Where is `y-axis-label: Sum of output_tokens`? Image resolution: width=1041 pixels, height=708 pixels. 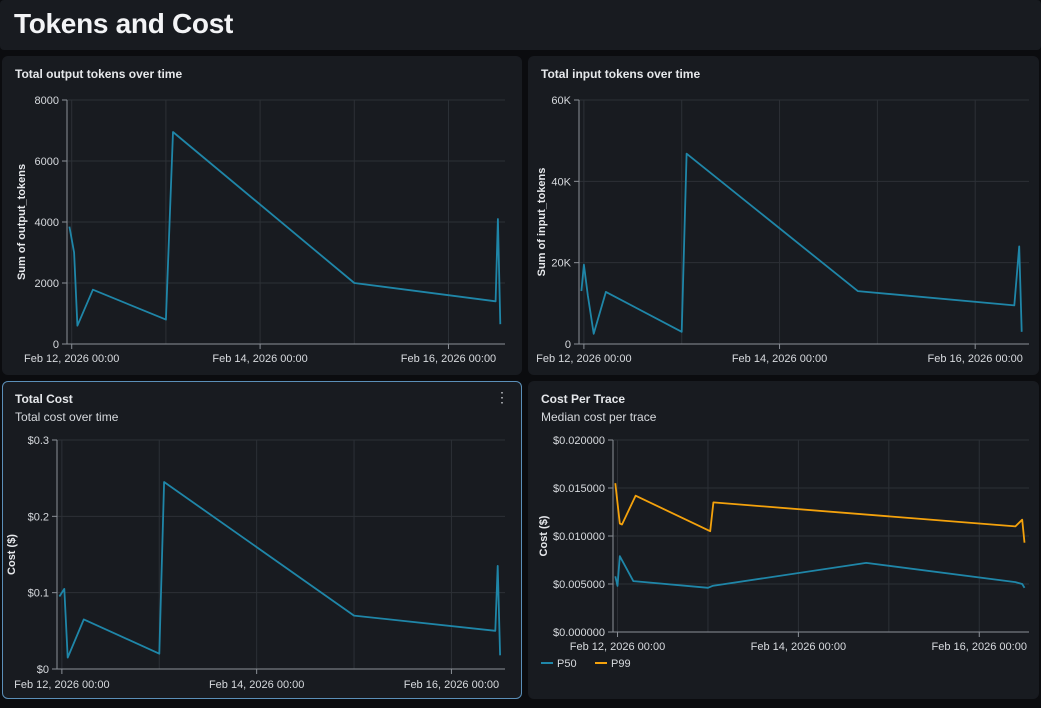
y-axis-label: Sum of output_tokens is located at coordinates (22, 222).